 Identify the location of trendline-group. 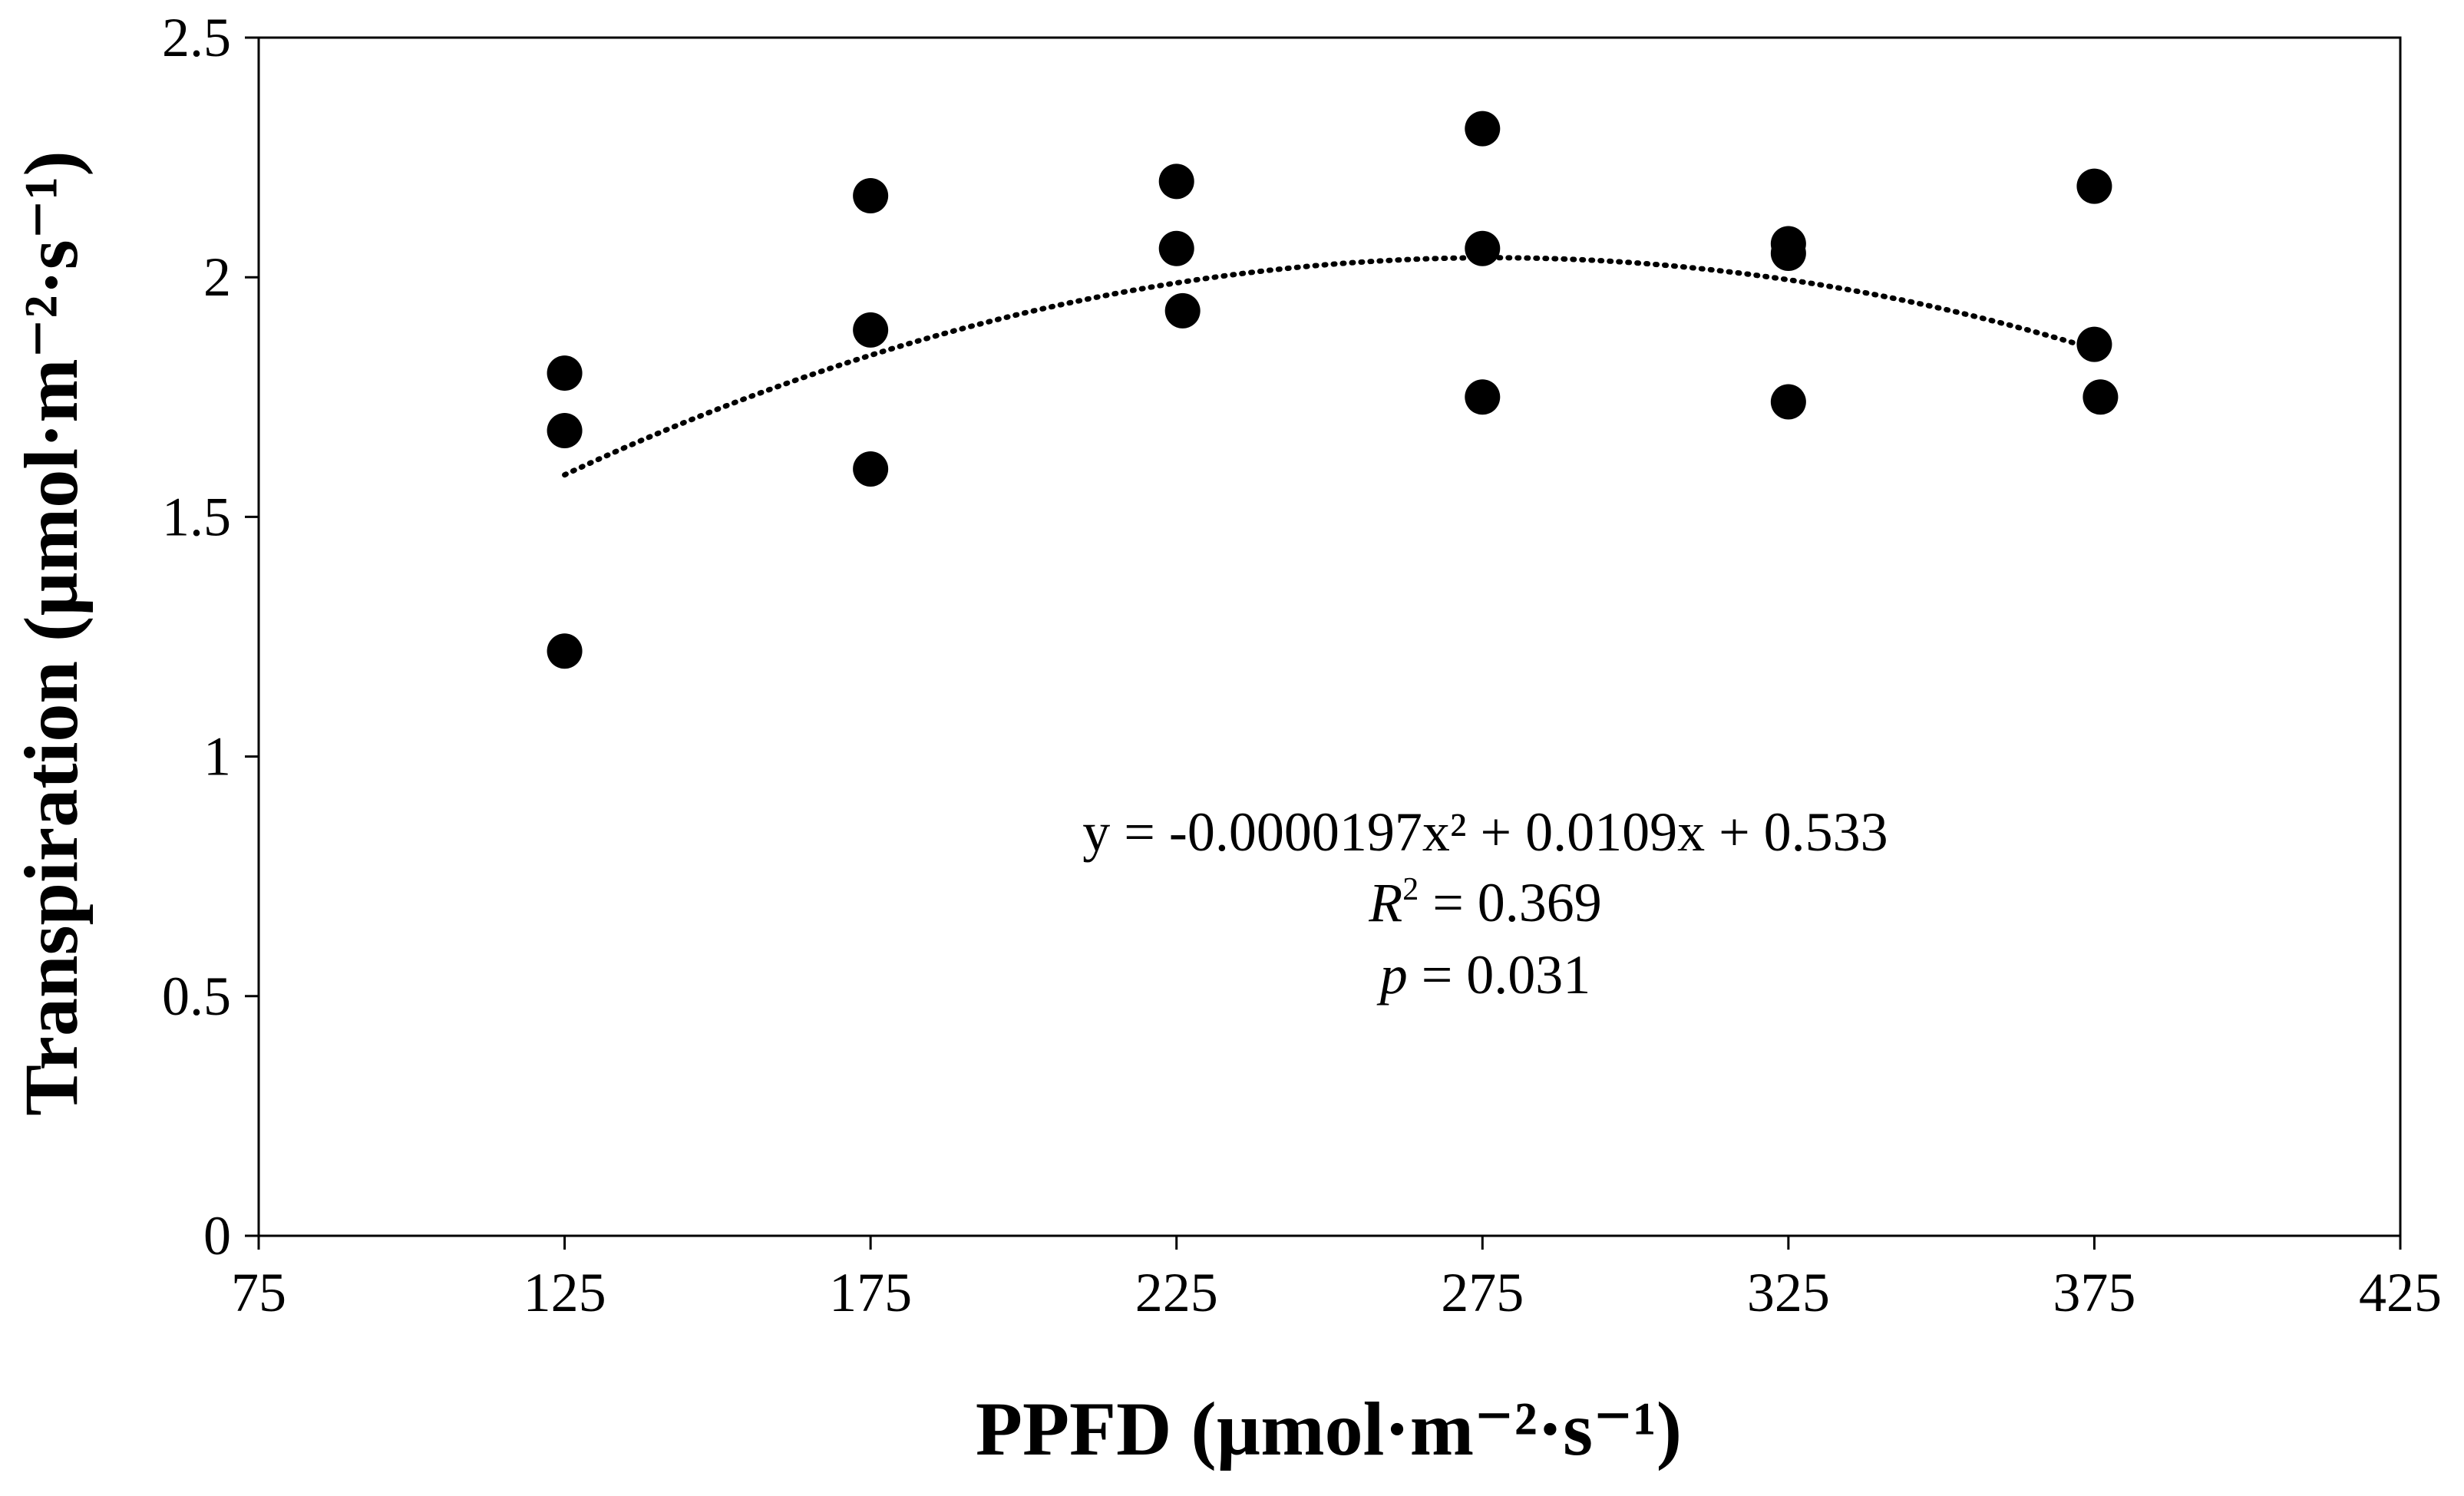
(1329, 366).